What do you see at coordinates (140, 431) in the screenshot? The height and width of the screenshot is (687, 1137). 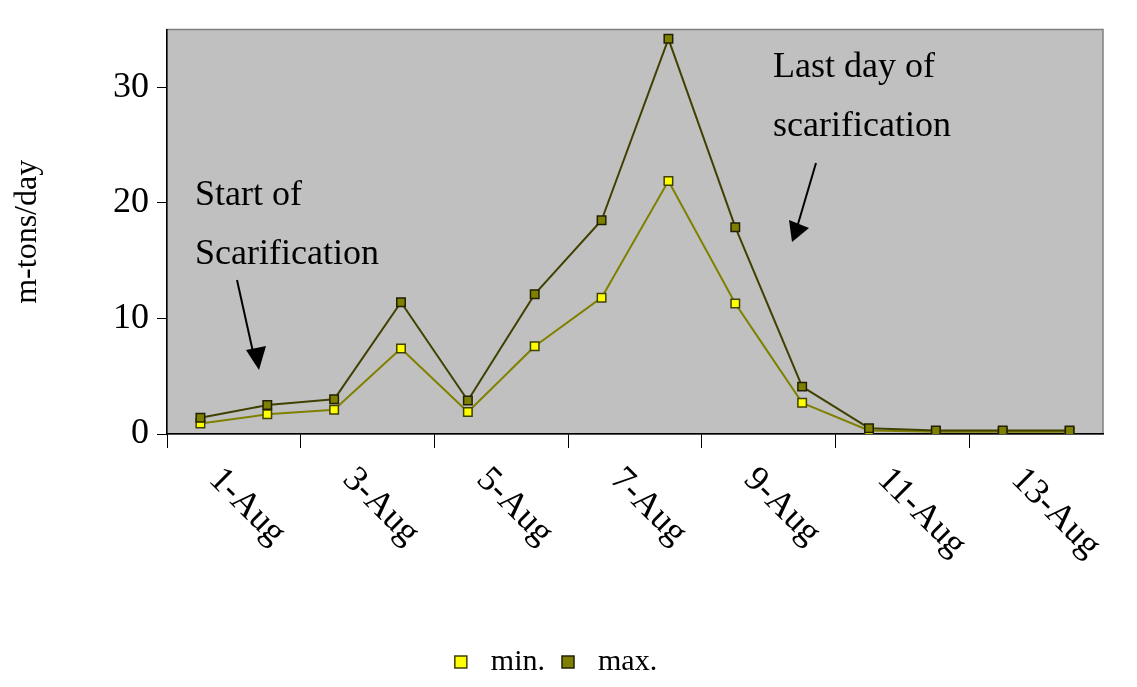 I see `y-tick-label: 0` at bounding box center [140, 431].